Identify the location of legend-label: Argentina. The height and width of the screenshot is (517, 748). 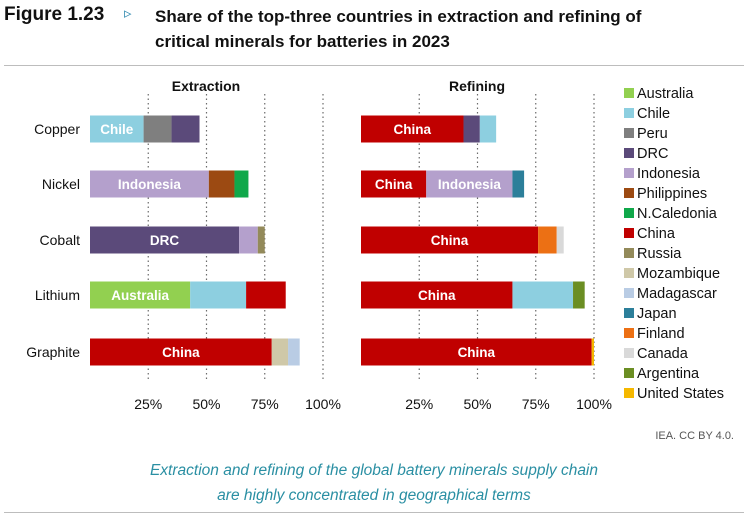
(668, 374).